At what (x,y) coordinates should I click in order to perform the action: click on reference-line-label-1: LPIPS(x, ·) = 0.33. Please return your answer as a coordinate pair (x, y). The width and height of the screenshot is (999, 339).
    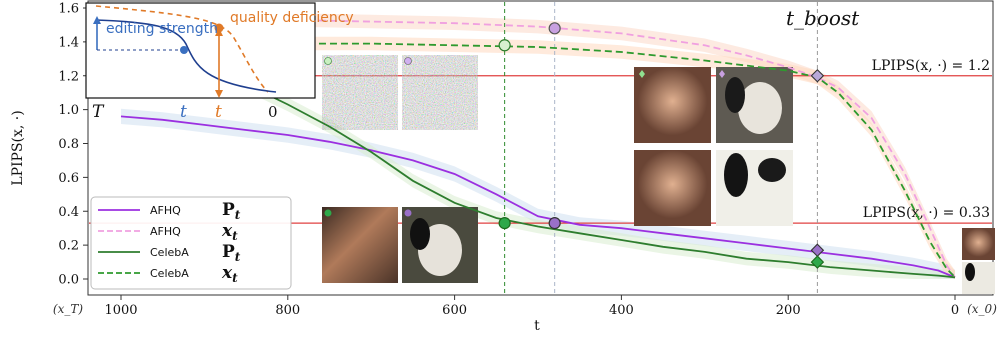
    Looking at the image, I should click on (926, 213).